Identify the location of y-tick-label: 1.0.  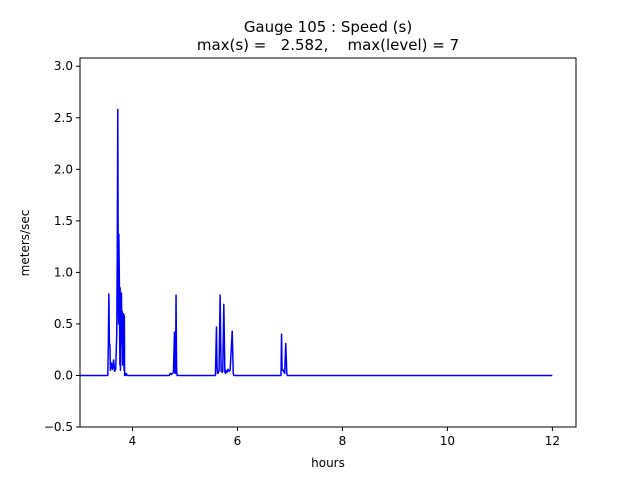
(63, 272).